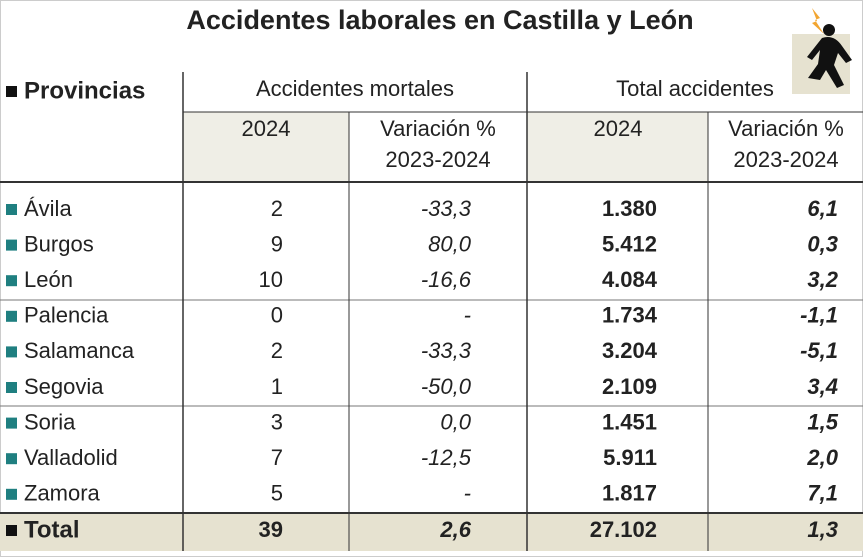 The width and height of the screenshot is (863, 557). Describe the element at coordinates (431, 532) in the screenshot. I see `total-shade` at that location.